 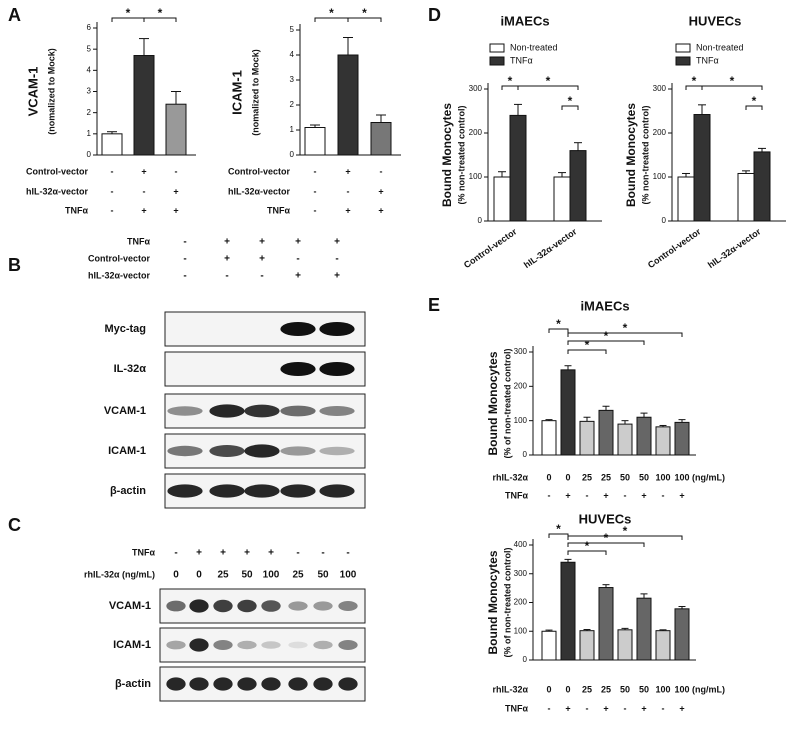 I want to click on x-tick-label: Control-vector, so click(x=490, y=248).